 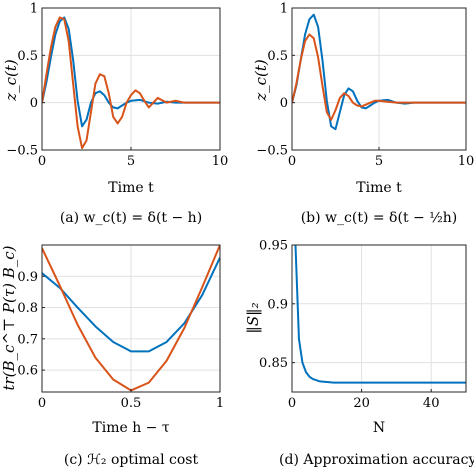 What do you see at coordinates (27, 277) in the screenshot?
I see `panel-c-ytick-label-3: 0.9` at bounding box center [27, 277].